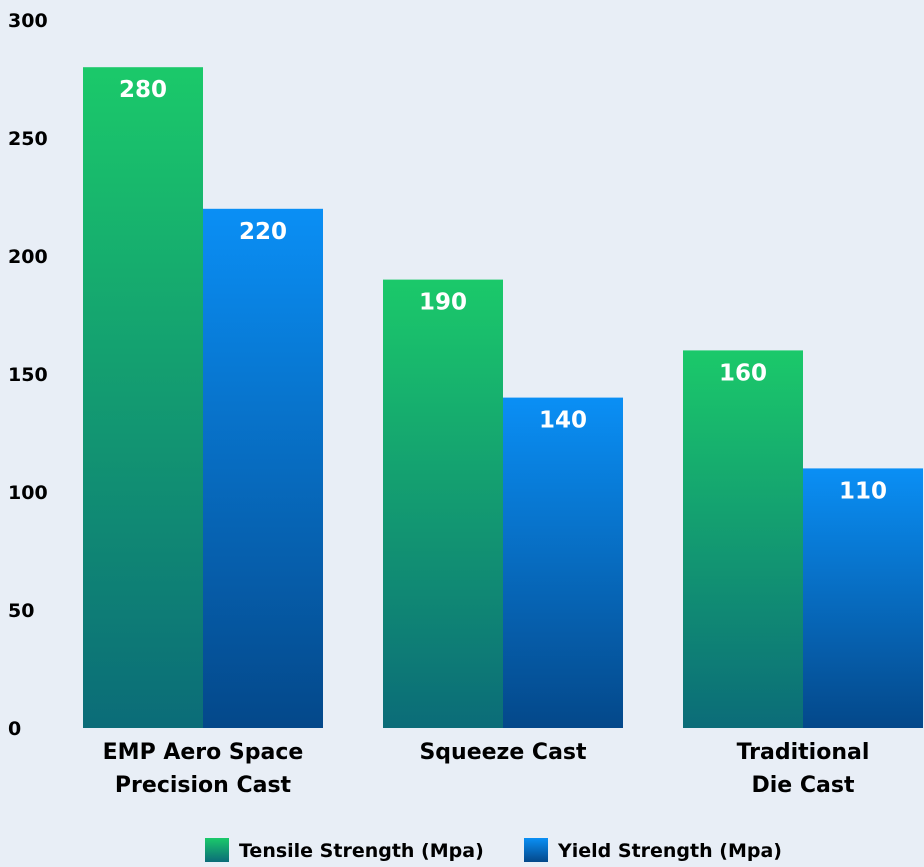 The image size is (924, 867). Describe the element at coordinates (863, 491) in the screenshot. I see `data-label: 110` at that location.